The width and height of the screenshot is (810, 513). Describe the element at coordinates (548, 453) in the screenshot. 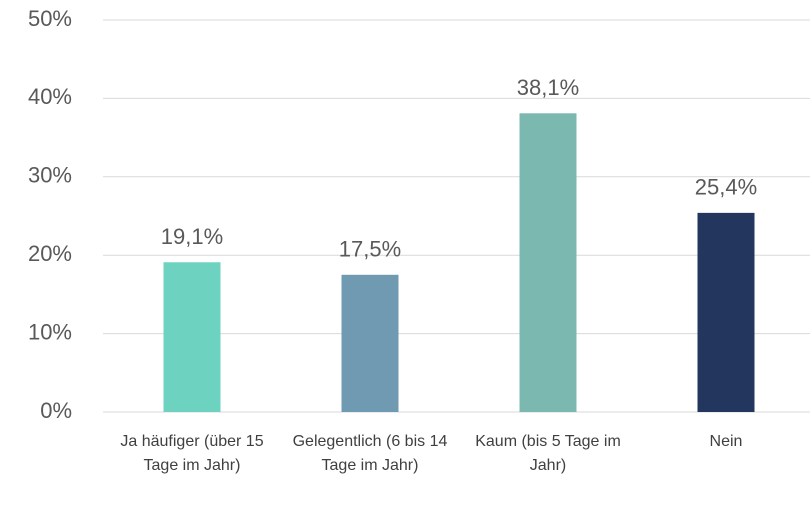

I see `x-tick-label: Kaum (bis 5 Tage im Jahr)` at that location.